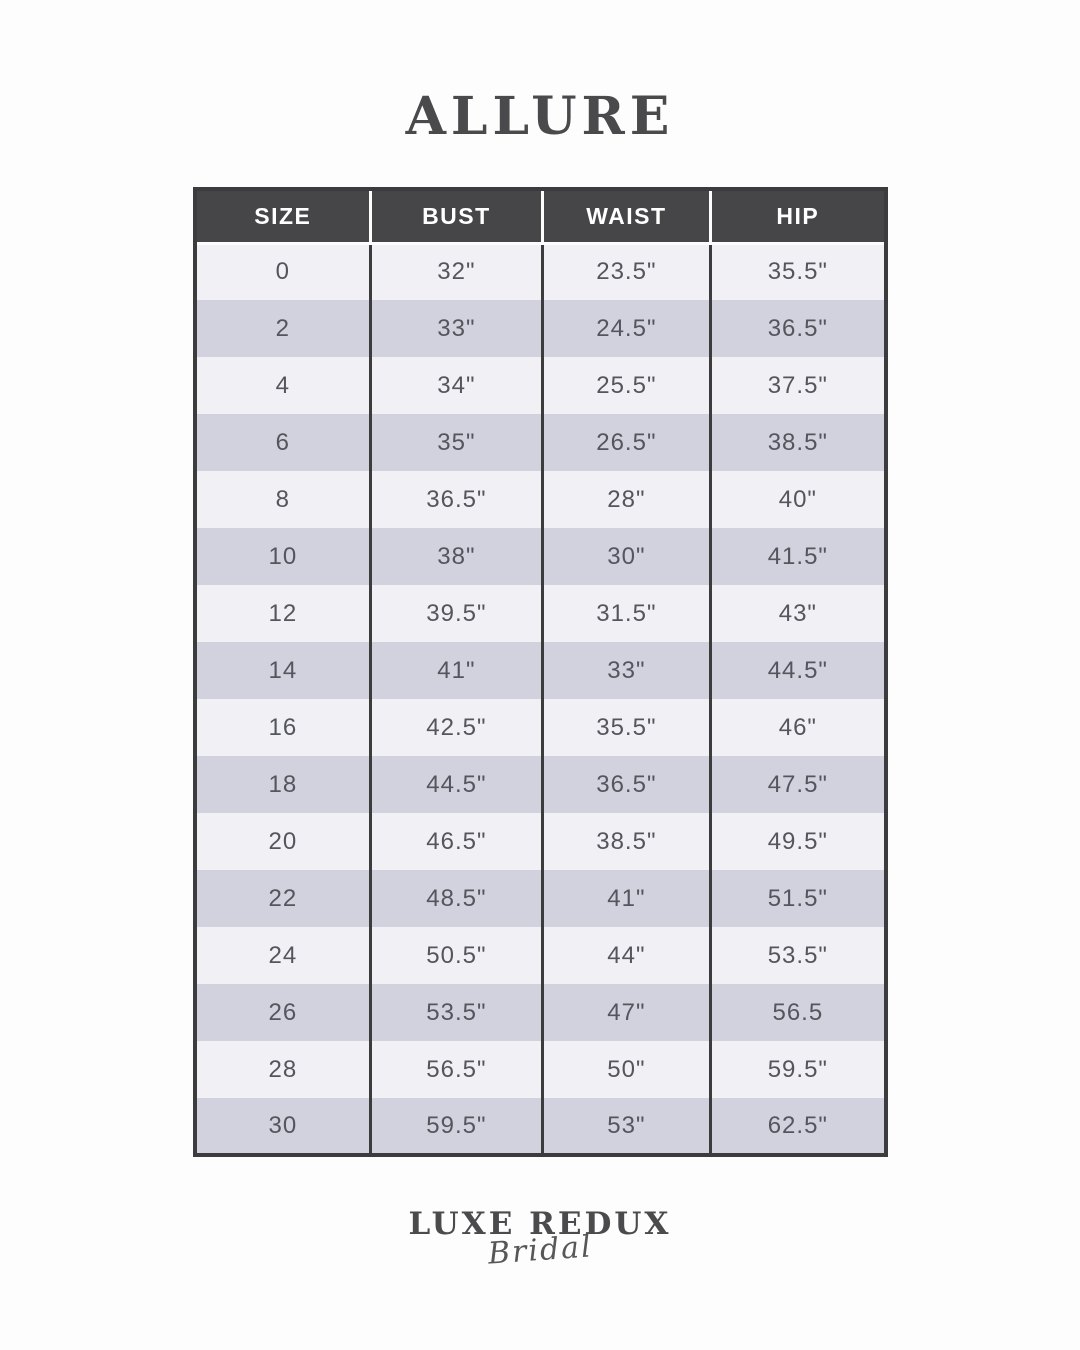 The width and height of the screenshot is (1080, 1350). What do you see at coordinates (625, 613) in the screenshot?
I see `table-cell-waist: 31.5"` at bounding box center [625, 613].